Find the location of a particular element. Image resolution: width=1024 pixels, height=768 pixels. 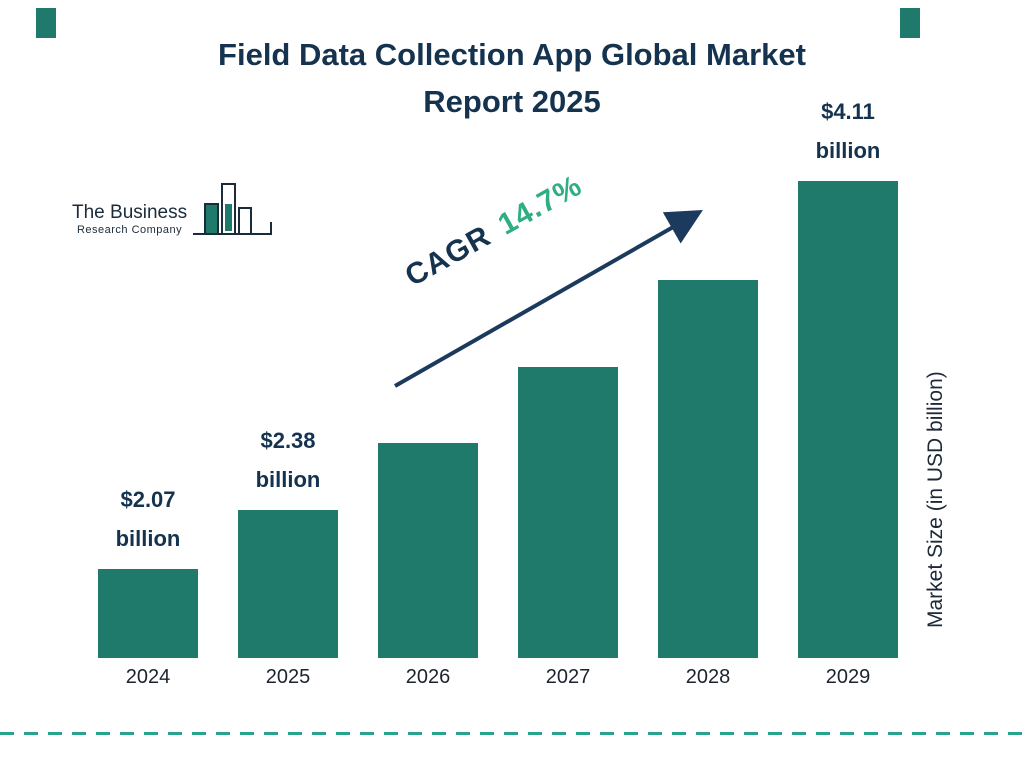

x-tick-label-2027: 2027 is located at coordinates (568, 677).